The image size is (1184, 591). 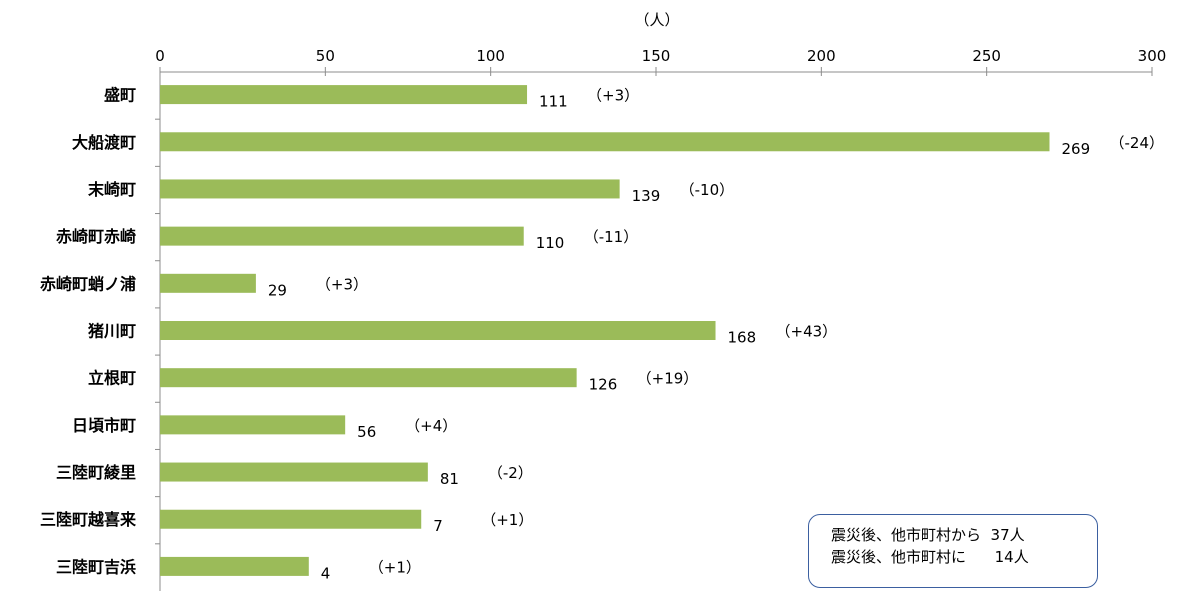 I want to click on x-tick-label: 200, so click(x=821, y=56).